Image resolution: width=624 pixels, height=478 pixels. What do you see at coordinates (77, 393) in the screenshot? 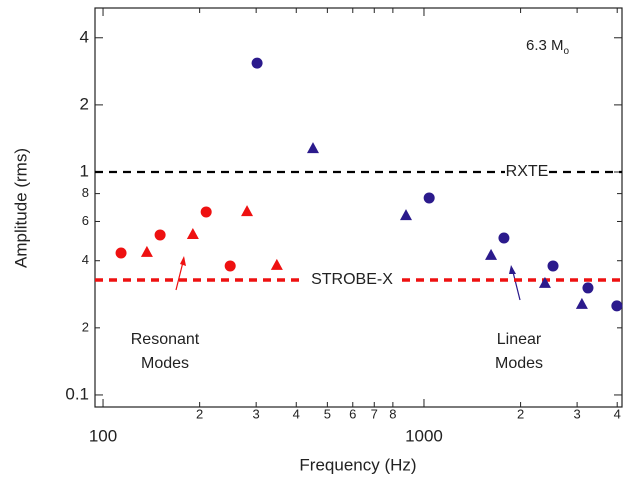
I see `y-tick-label: 0.1` at bounding box center [77, 393].